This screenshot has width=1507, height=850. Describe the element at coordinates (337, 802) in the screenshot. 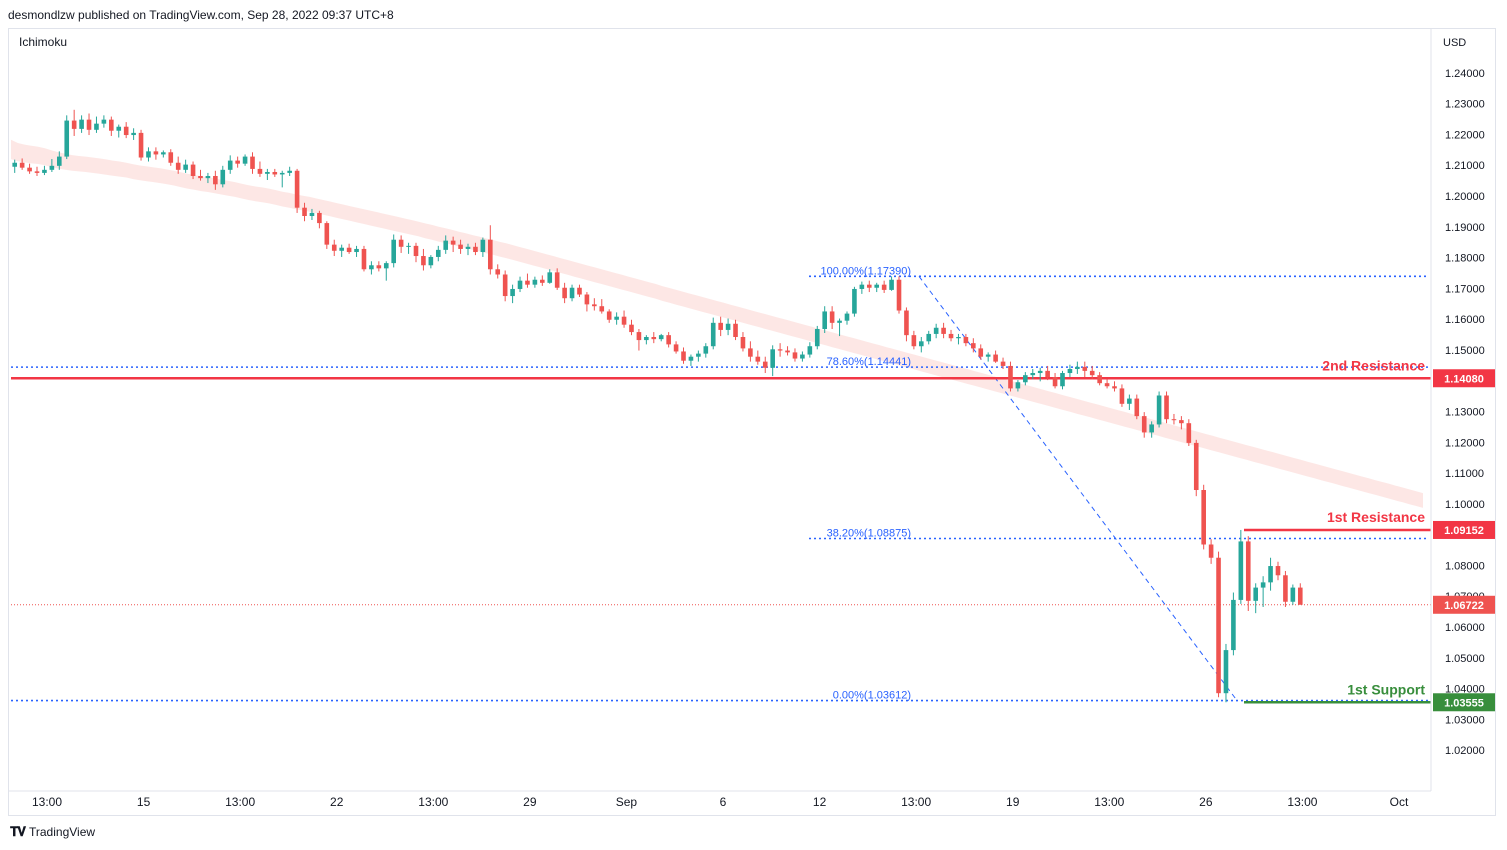

I see `x-tick-label: 22` at that location.